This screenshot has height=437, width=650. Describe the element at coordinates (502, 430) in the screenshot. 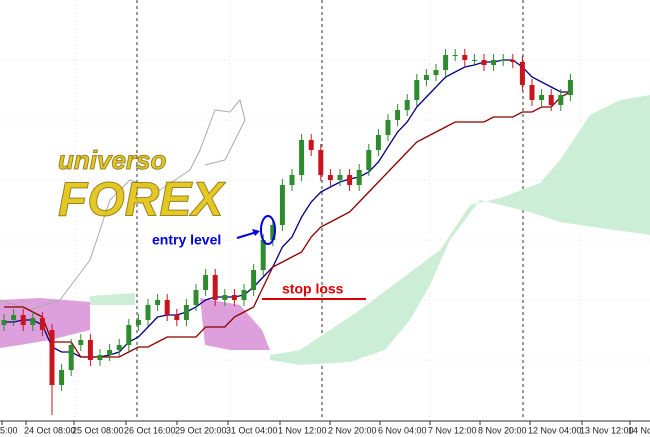

I see `x-tick-label: 8 Nov 20:00` at that location.